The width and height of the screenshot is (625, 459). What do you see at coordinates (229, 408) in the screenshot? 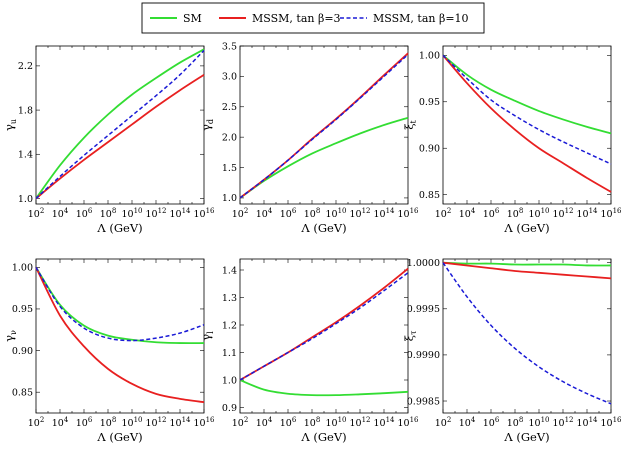
I see `y-tick-label: 0.9` at bounding box center [229, 408].